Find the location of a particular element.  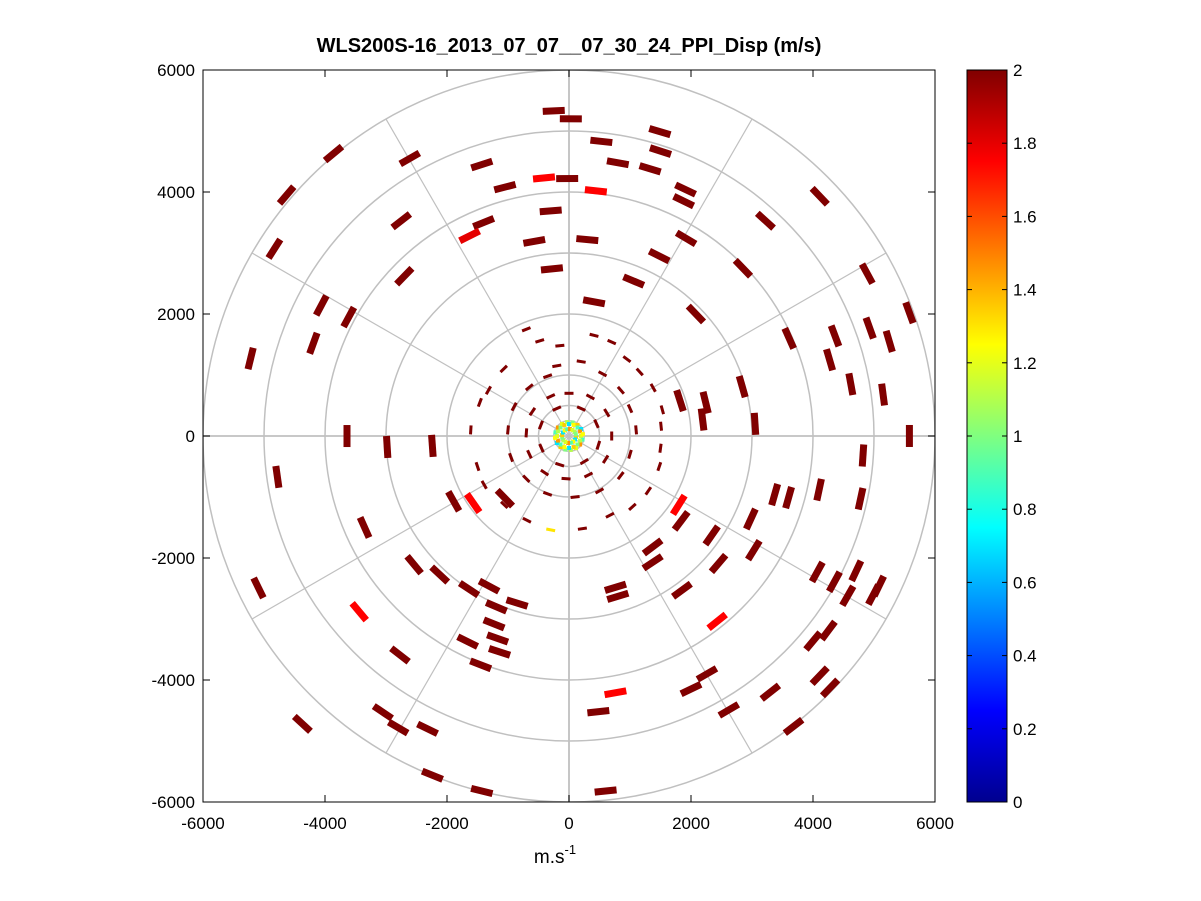

y-tick-label: 4000 is located at coordinates (176, 192).